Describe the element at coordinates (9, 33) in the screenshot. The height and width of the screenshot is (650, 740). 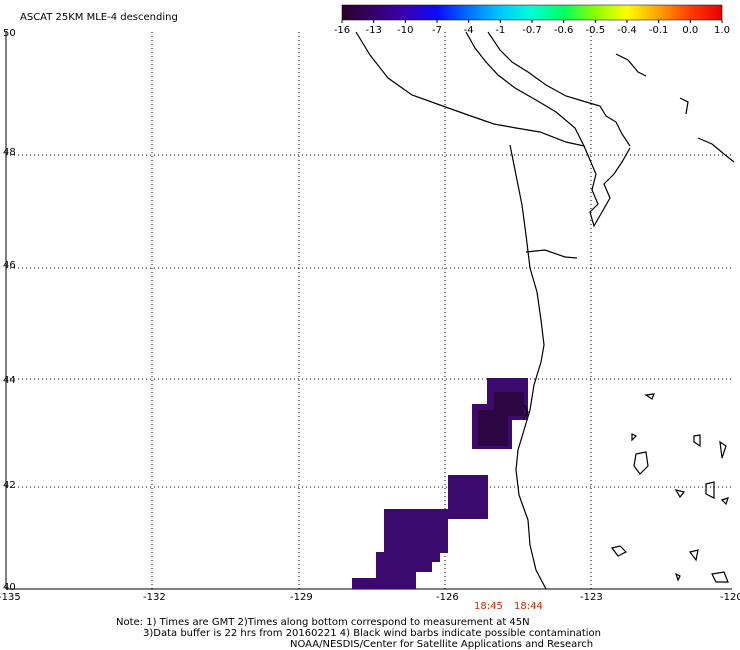
I see `lat-label-50: 50` at that location.